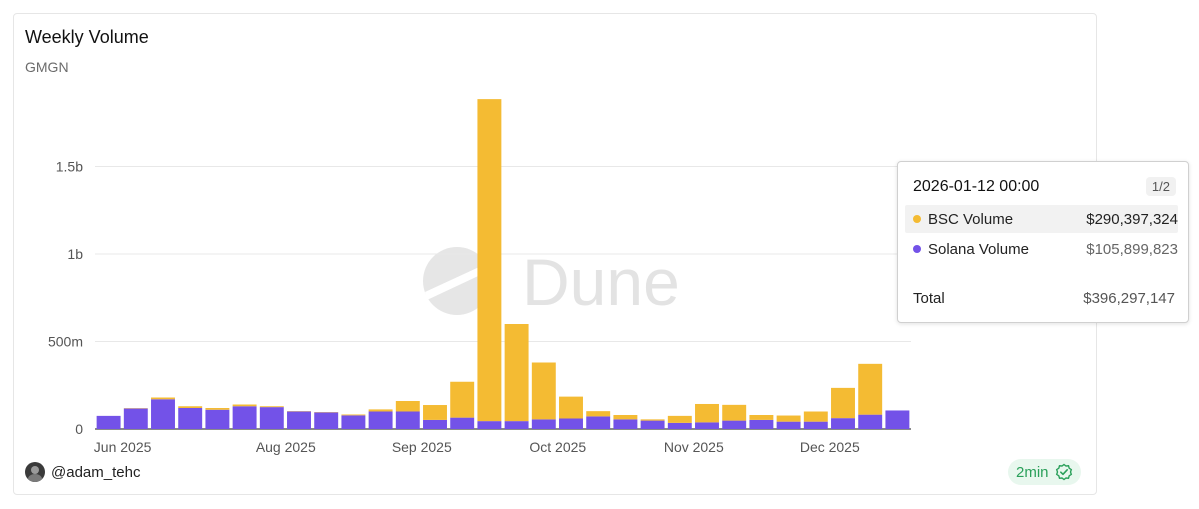 Image resolution: width=1199 pixels, height=509 pixels. What do you see at coordinates (96, 472) in the screenshot?
I see `author-name: @adam_tehc` at bounding box center [96, 472].